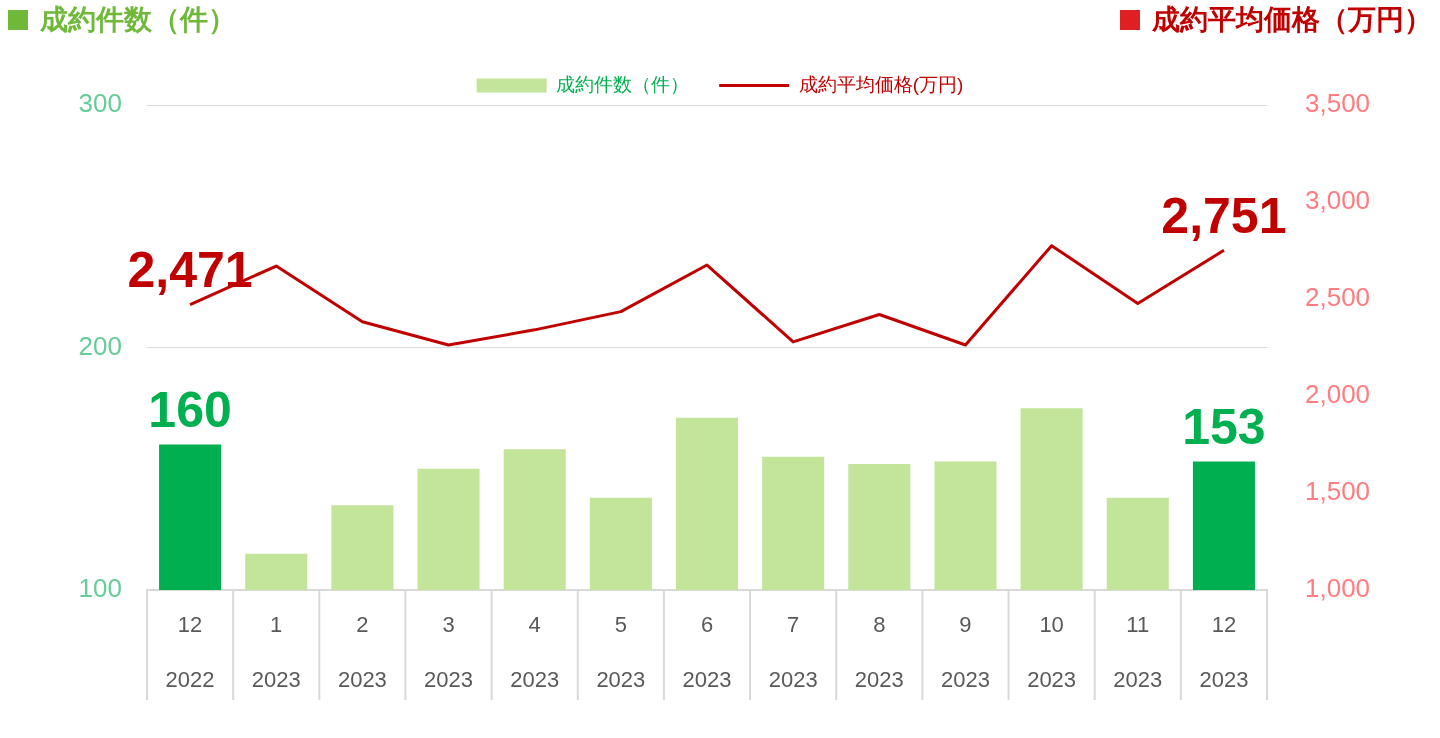  I want to click on data-label: 153, so click(1224, 427).